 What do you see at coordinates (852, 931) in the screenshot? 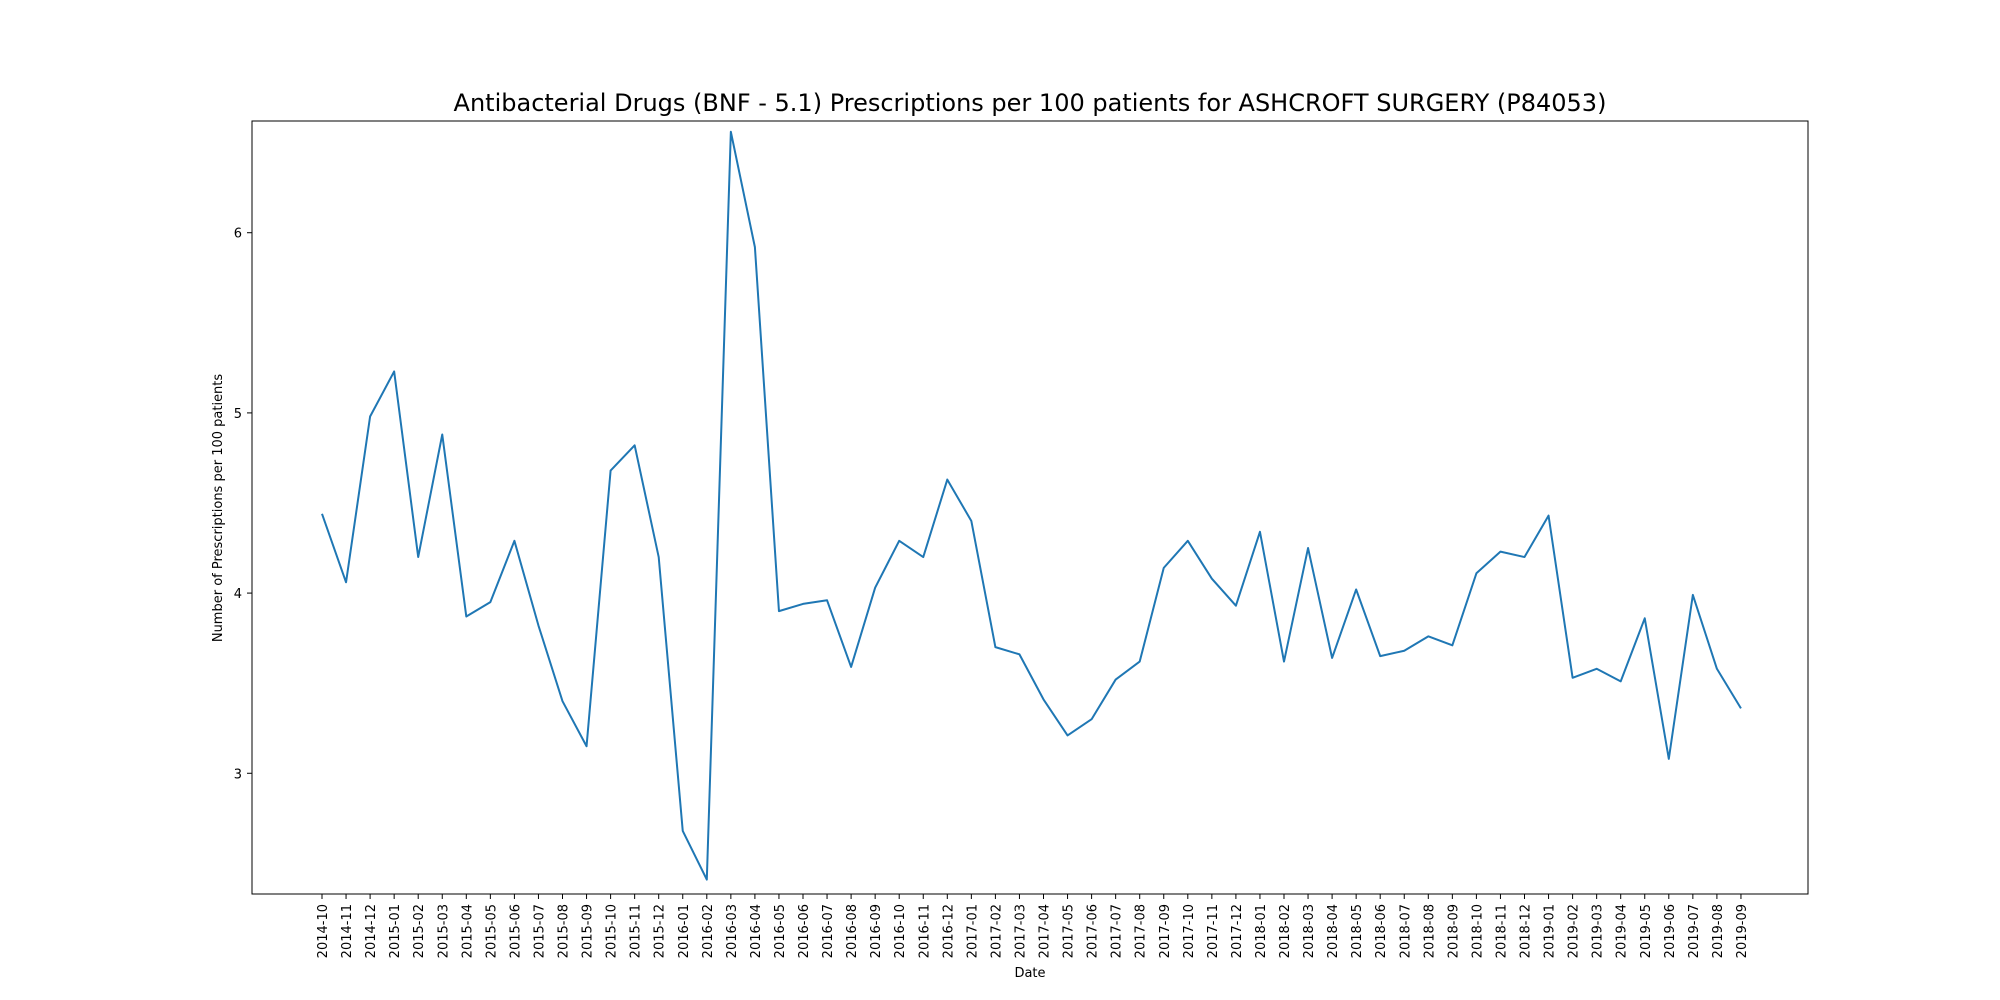
I see `x-tick-label: 2016-08` at bounding box center [852, 931].